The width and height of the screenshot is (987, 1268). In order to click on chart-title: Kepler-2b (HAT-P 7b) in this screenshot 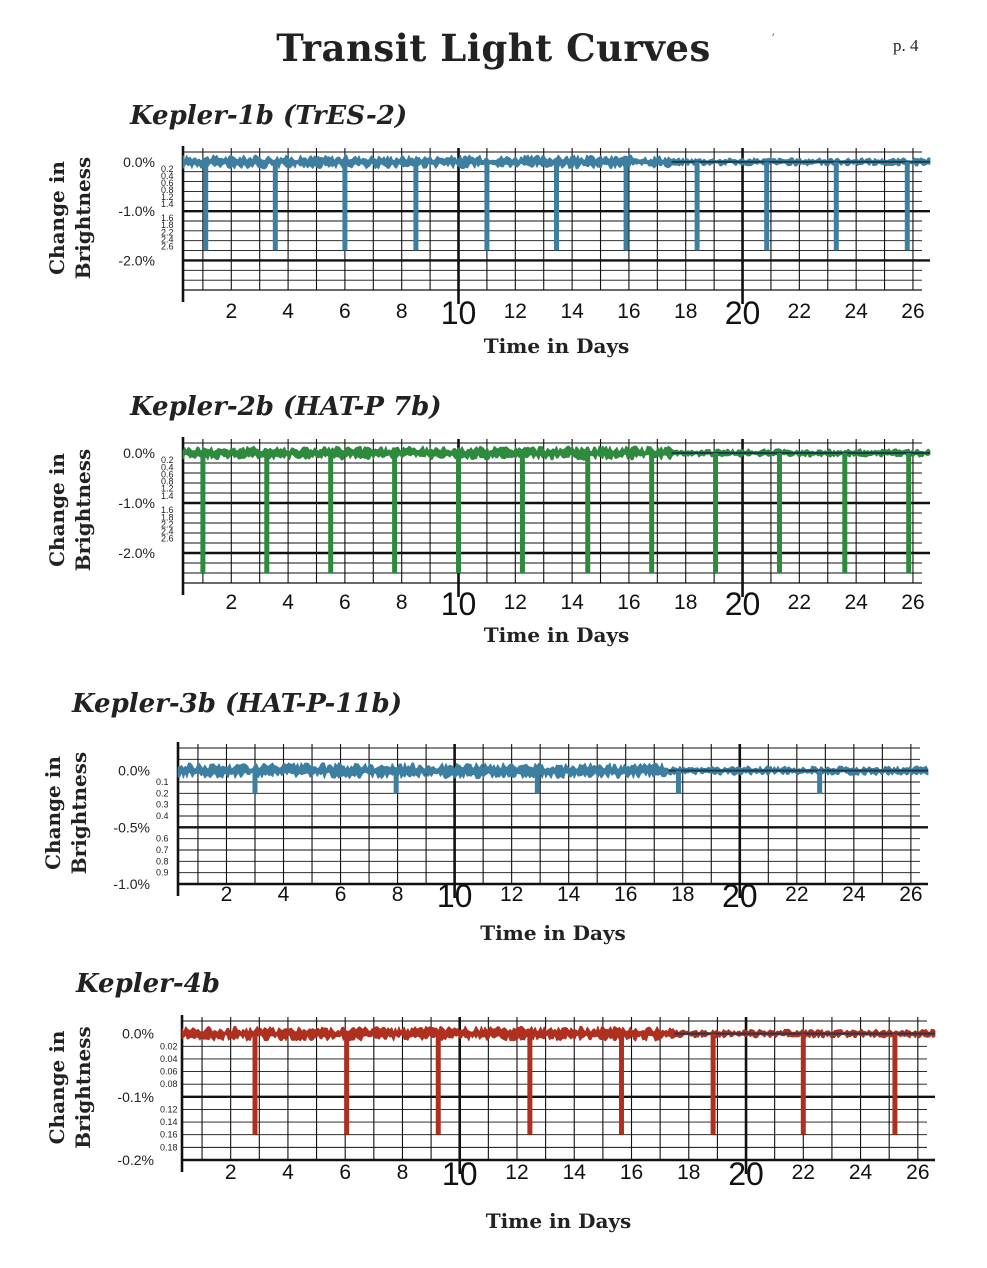, I will do `click(285, 407)`.